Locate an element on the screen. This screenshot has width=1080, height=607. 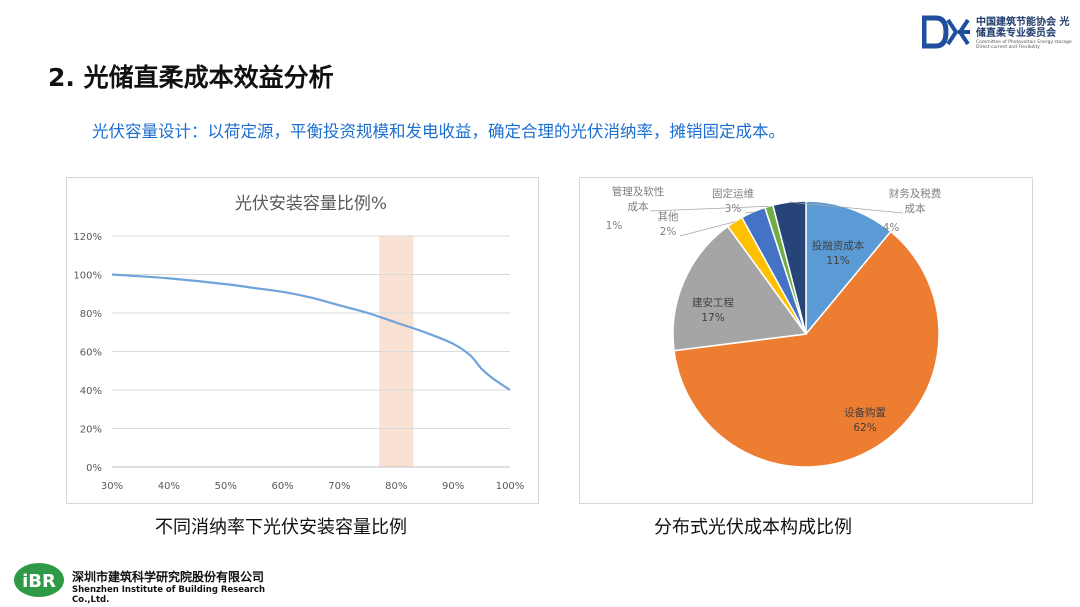
x-tick-label: 40% is located at coordinates (169, 486).